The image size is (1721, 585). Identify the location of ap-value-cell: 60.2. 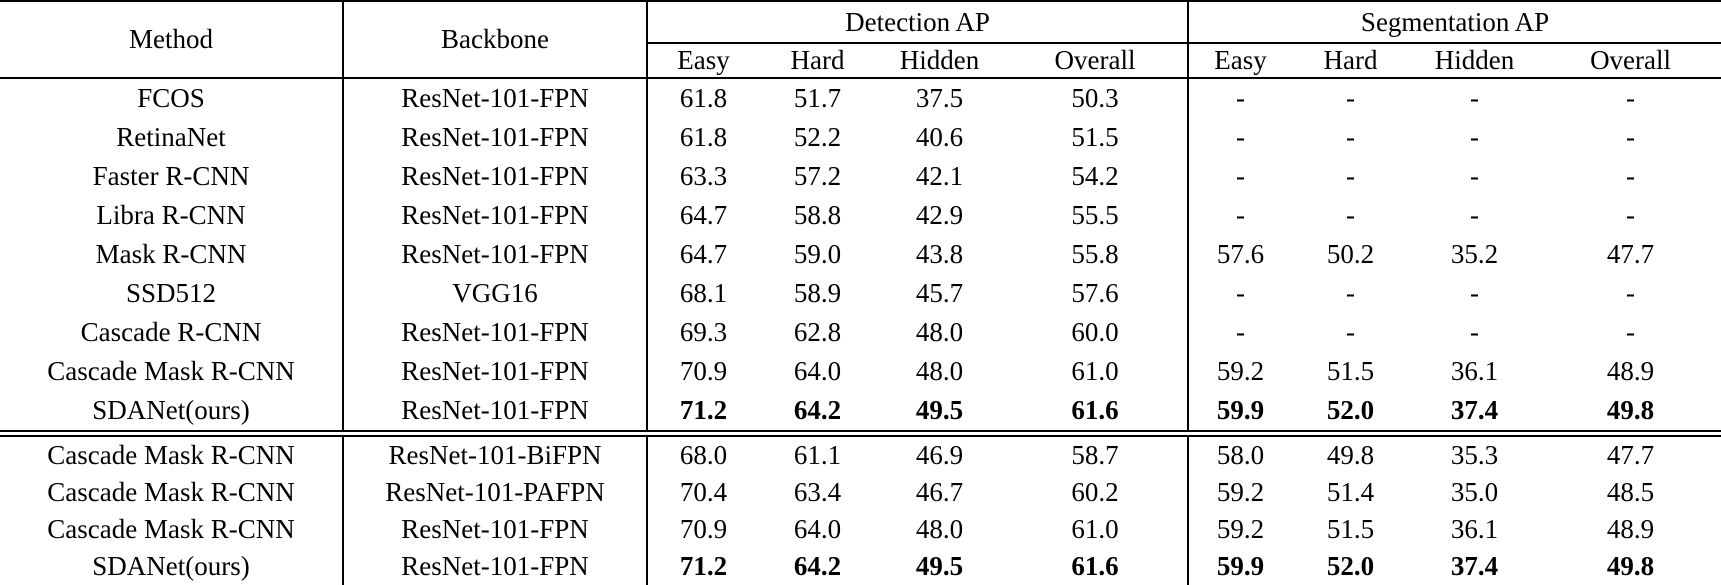
(1095, 492).